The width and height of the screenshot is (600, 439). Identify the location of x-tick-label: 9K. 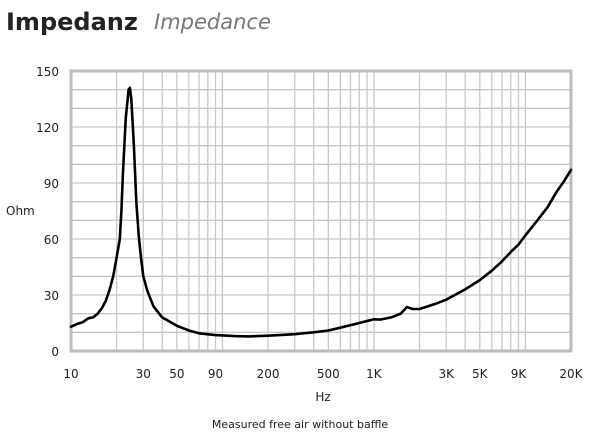
(519, 374).